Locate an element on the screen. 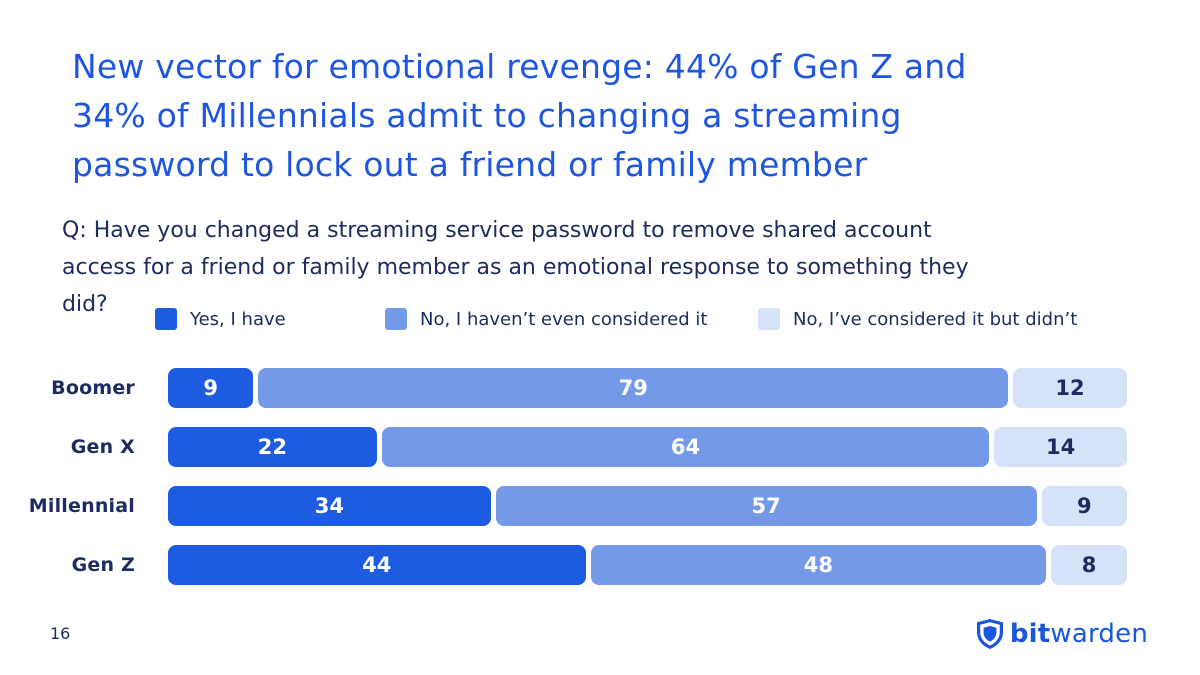 The height and width of the screenshot is (675, 1200). bar-stack: 44 48 8 is located at coordinates (647, 565).